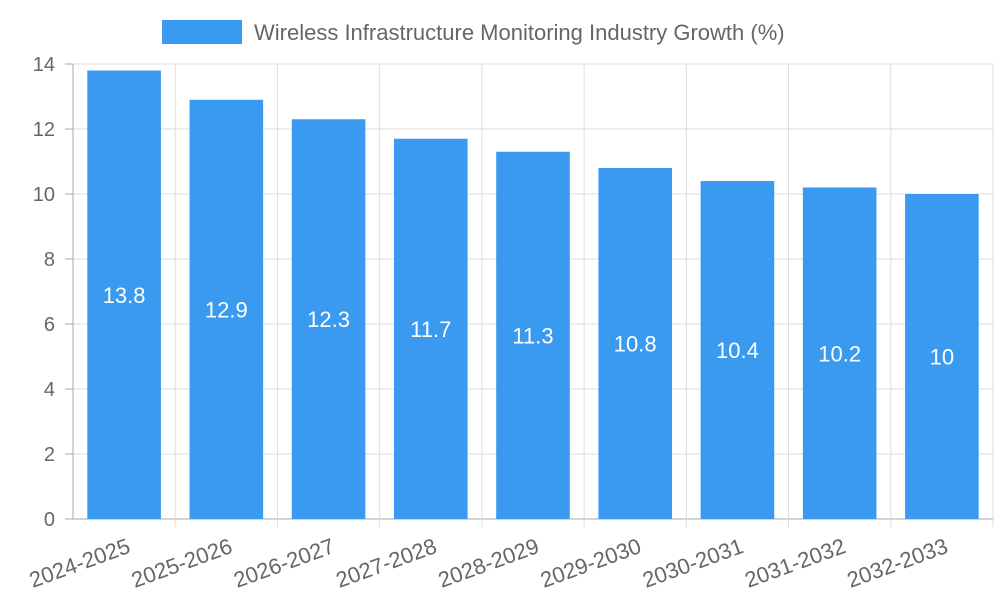  Describe the element at coordinates (181, 562) in the screenshot. I see `x-tick-label: 2025-2026` at that location.